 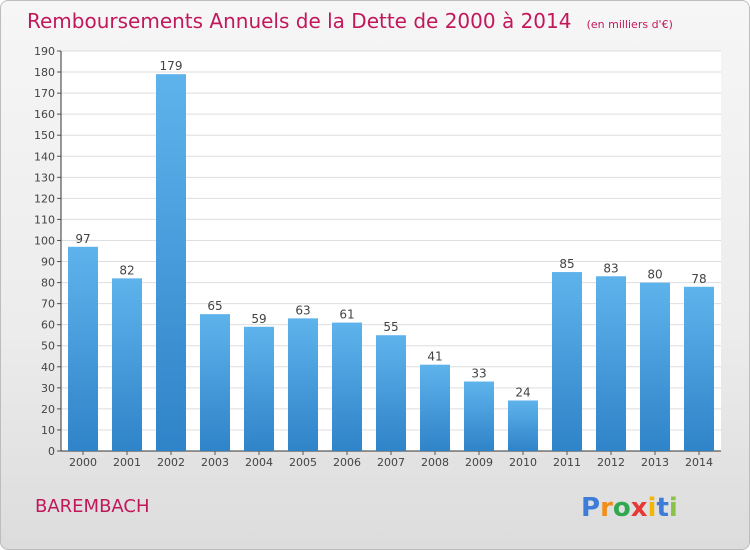 I want to click on y-tick-label: 10, so click(x=48, y=430).